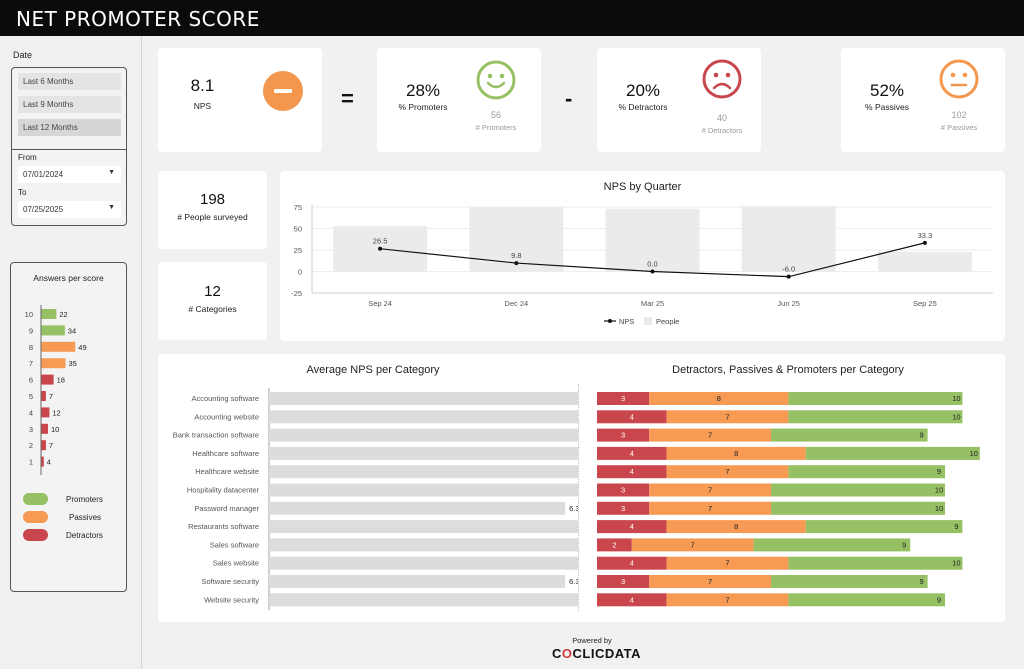 This screenshot has width=1024, height=669. Describe the element at coordinates (31, 330) in the screenshot. I see `score-tick-label: 9` at that location.